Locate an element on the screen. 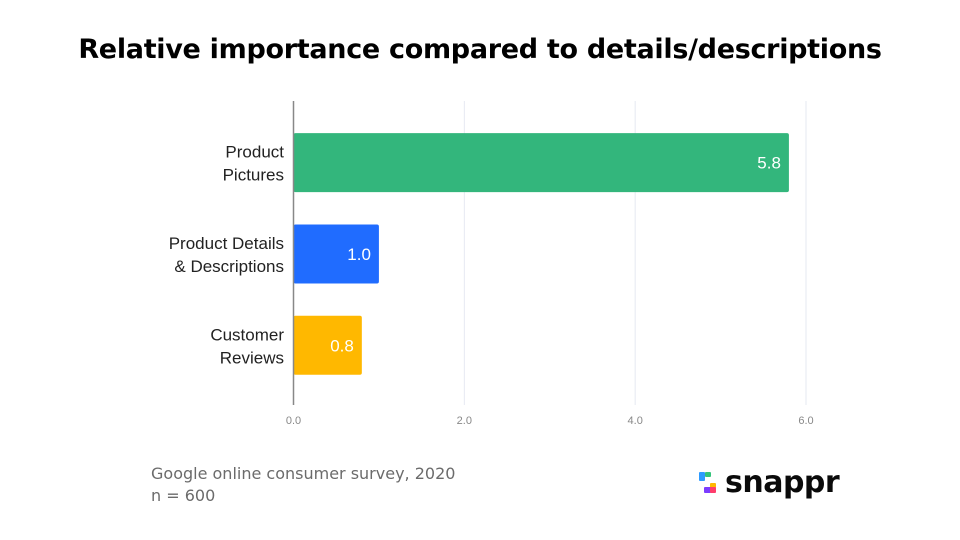 The height and width of the screenshot is (540, 960). snappr-logo: snappr is located at coordinates (769, 482).